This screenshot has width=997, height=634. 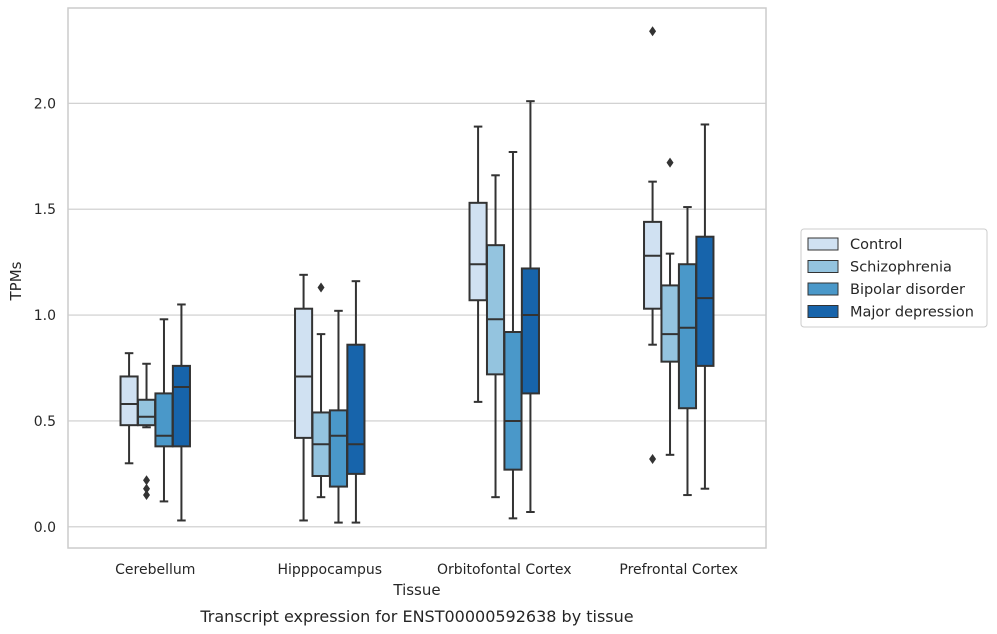 What do you see at coordinates (45, 422) in the screenshot?
I see `y-tick-label: 0.5` at bounding box center [45, 422].